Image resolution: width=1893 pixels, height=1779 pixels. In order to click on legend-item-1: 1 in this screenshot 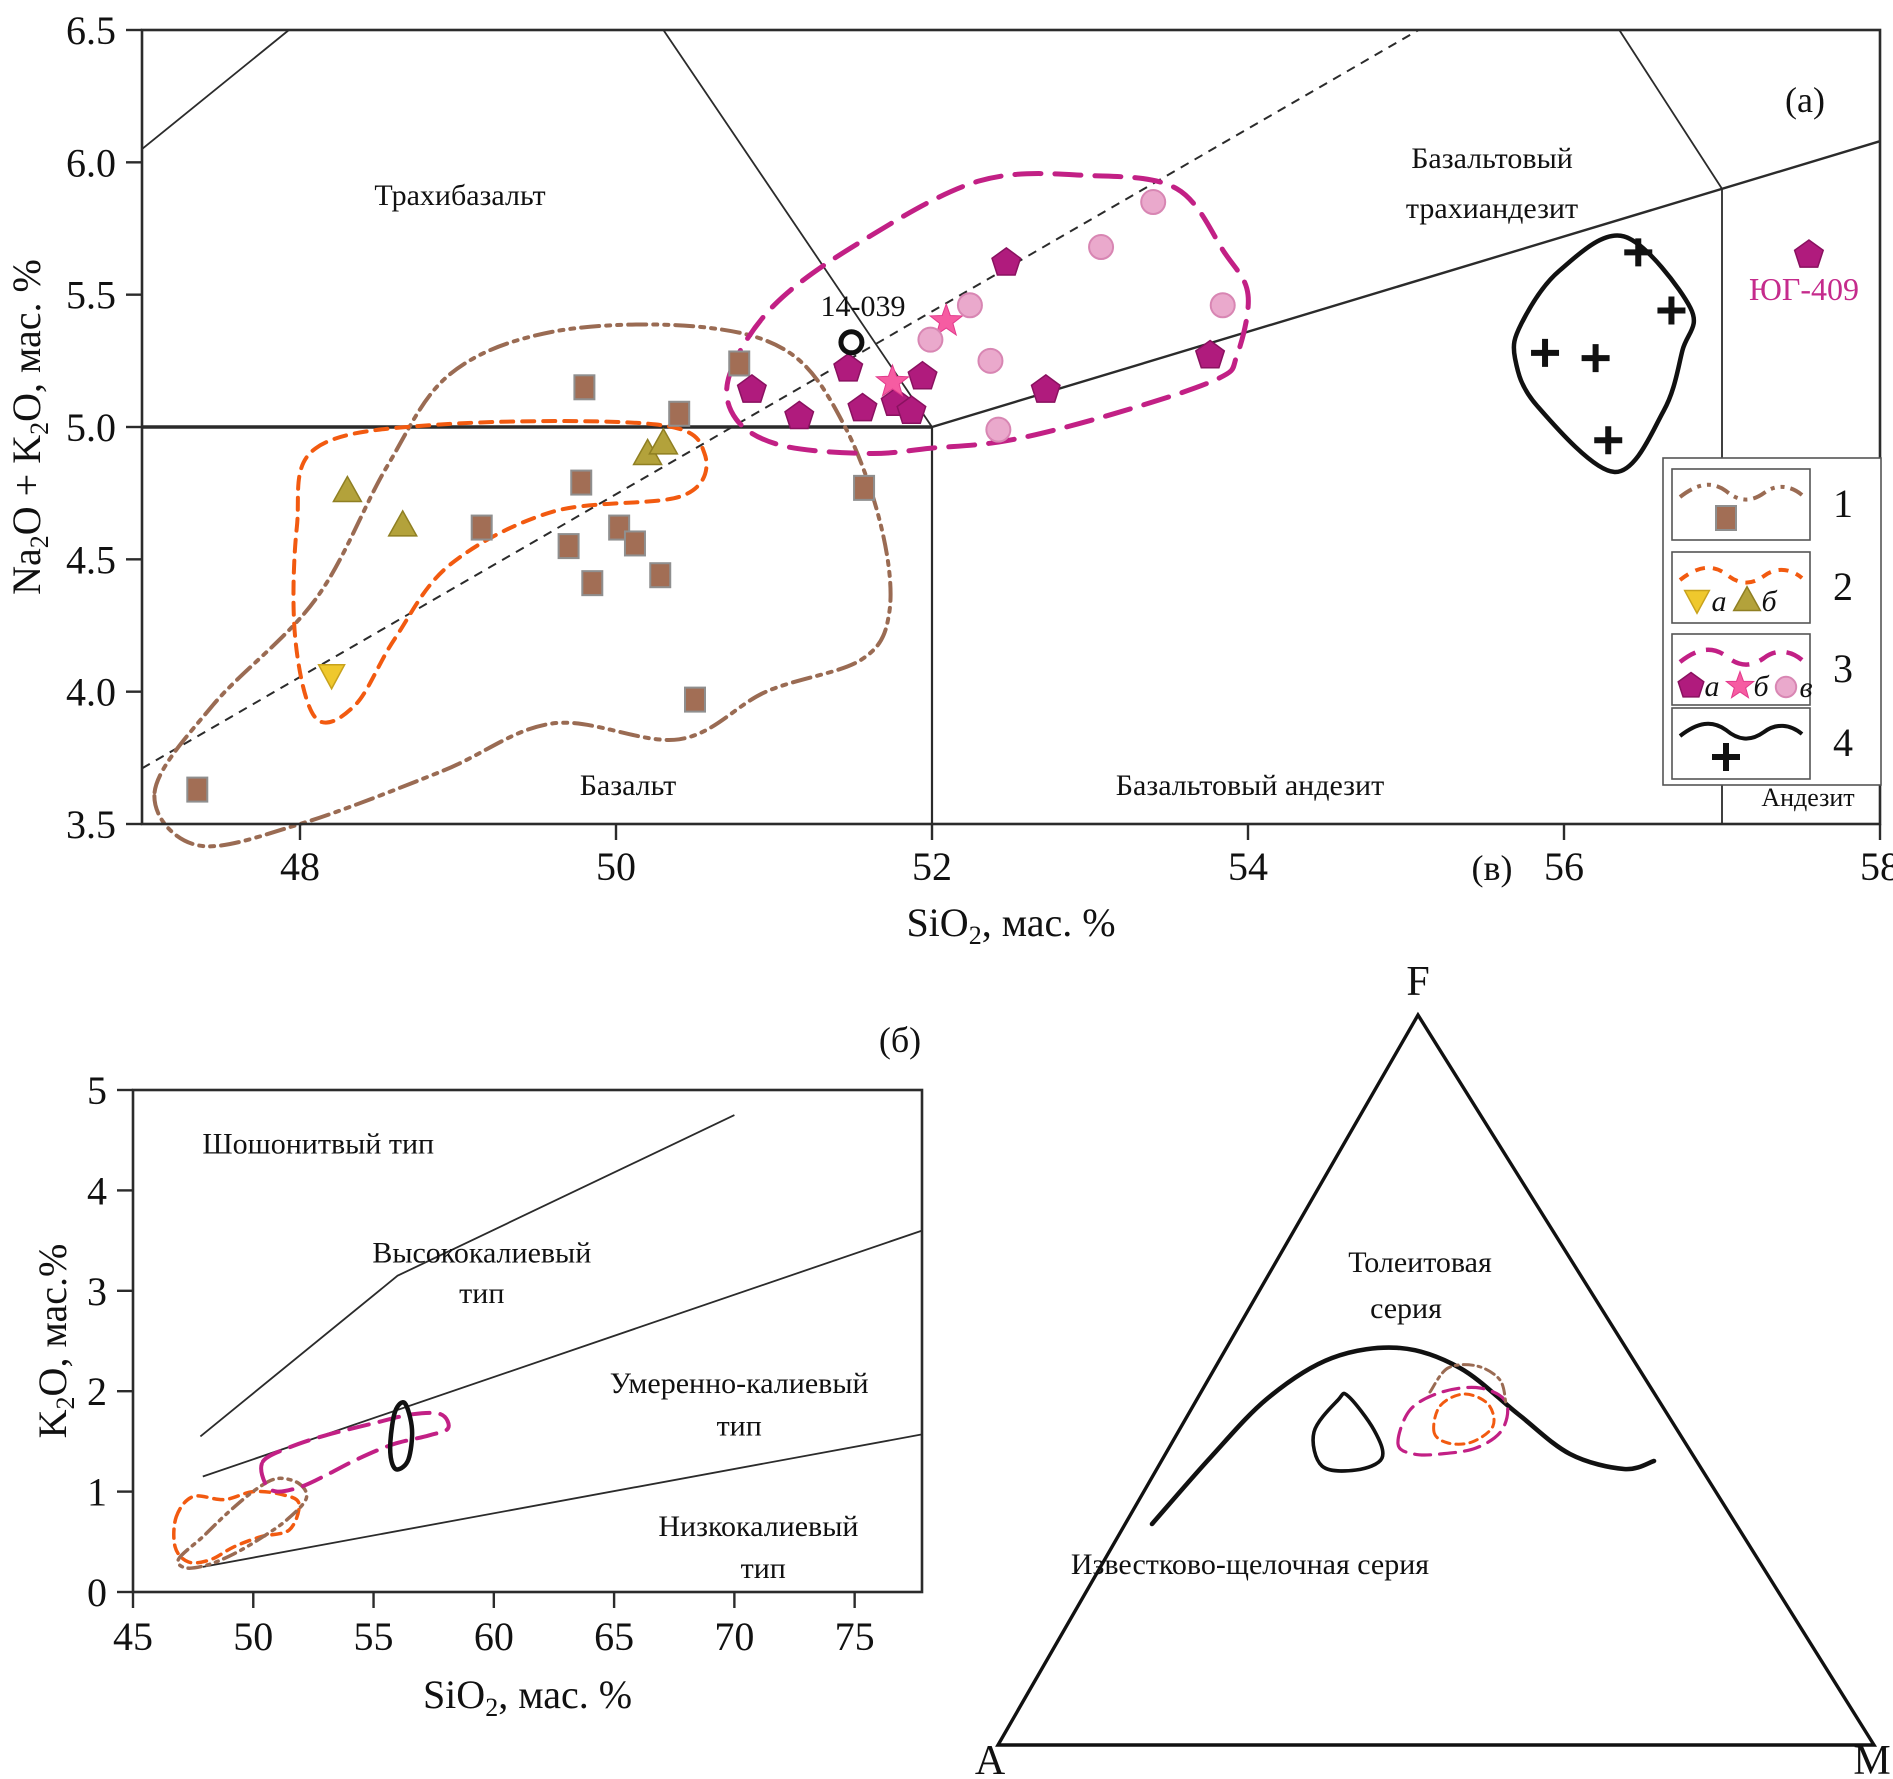, I will do `click(1762, 504)`.